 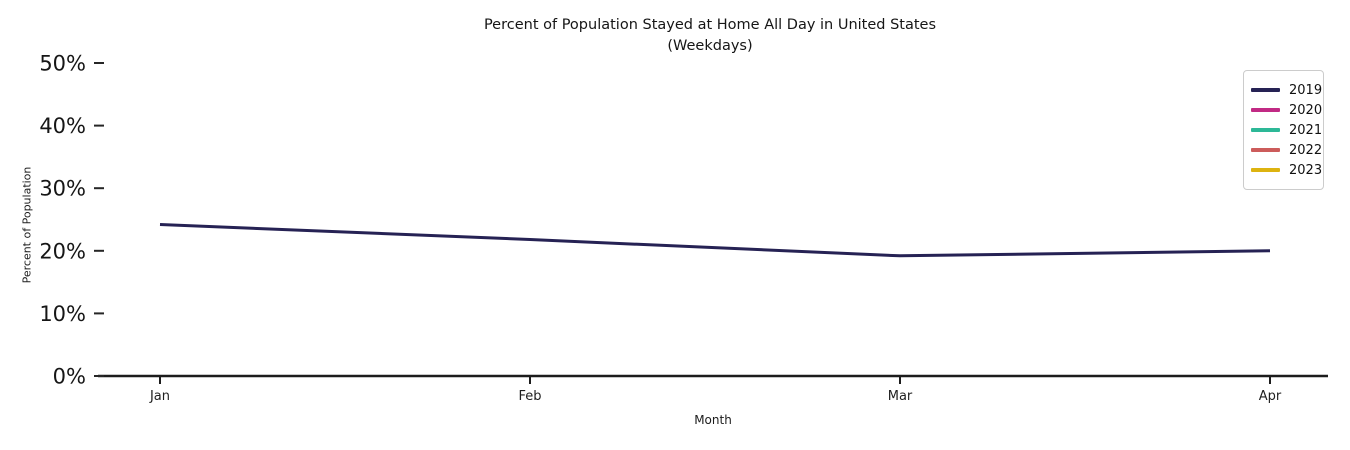 What do you see at coordinates (62, 251) in the screenshot?
I see `y-tick-label: 20%` at bounding box center [62, 251].